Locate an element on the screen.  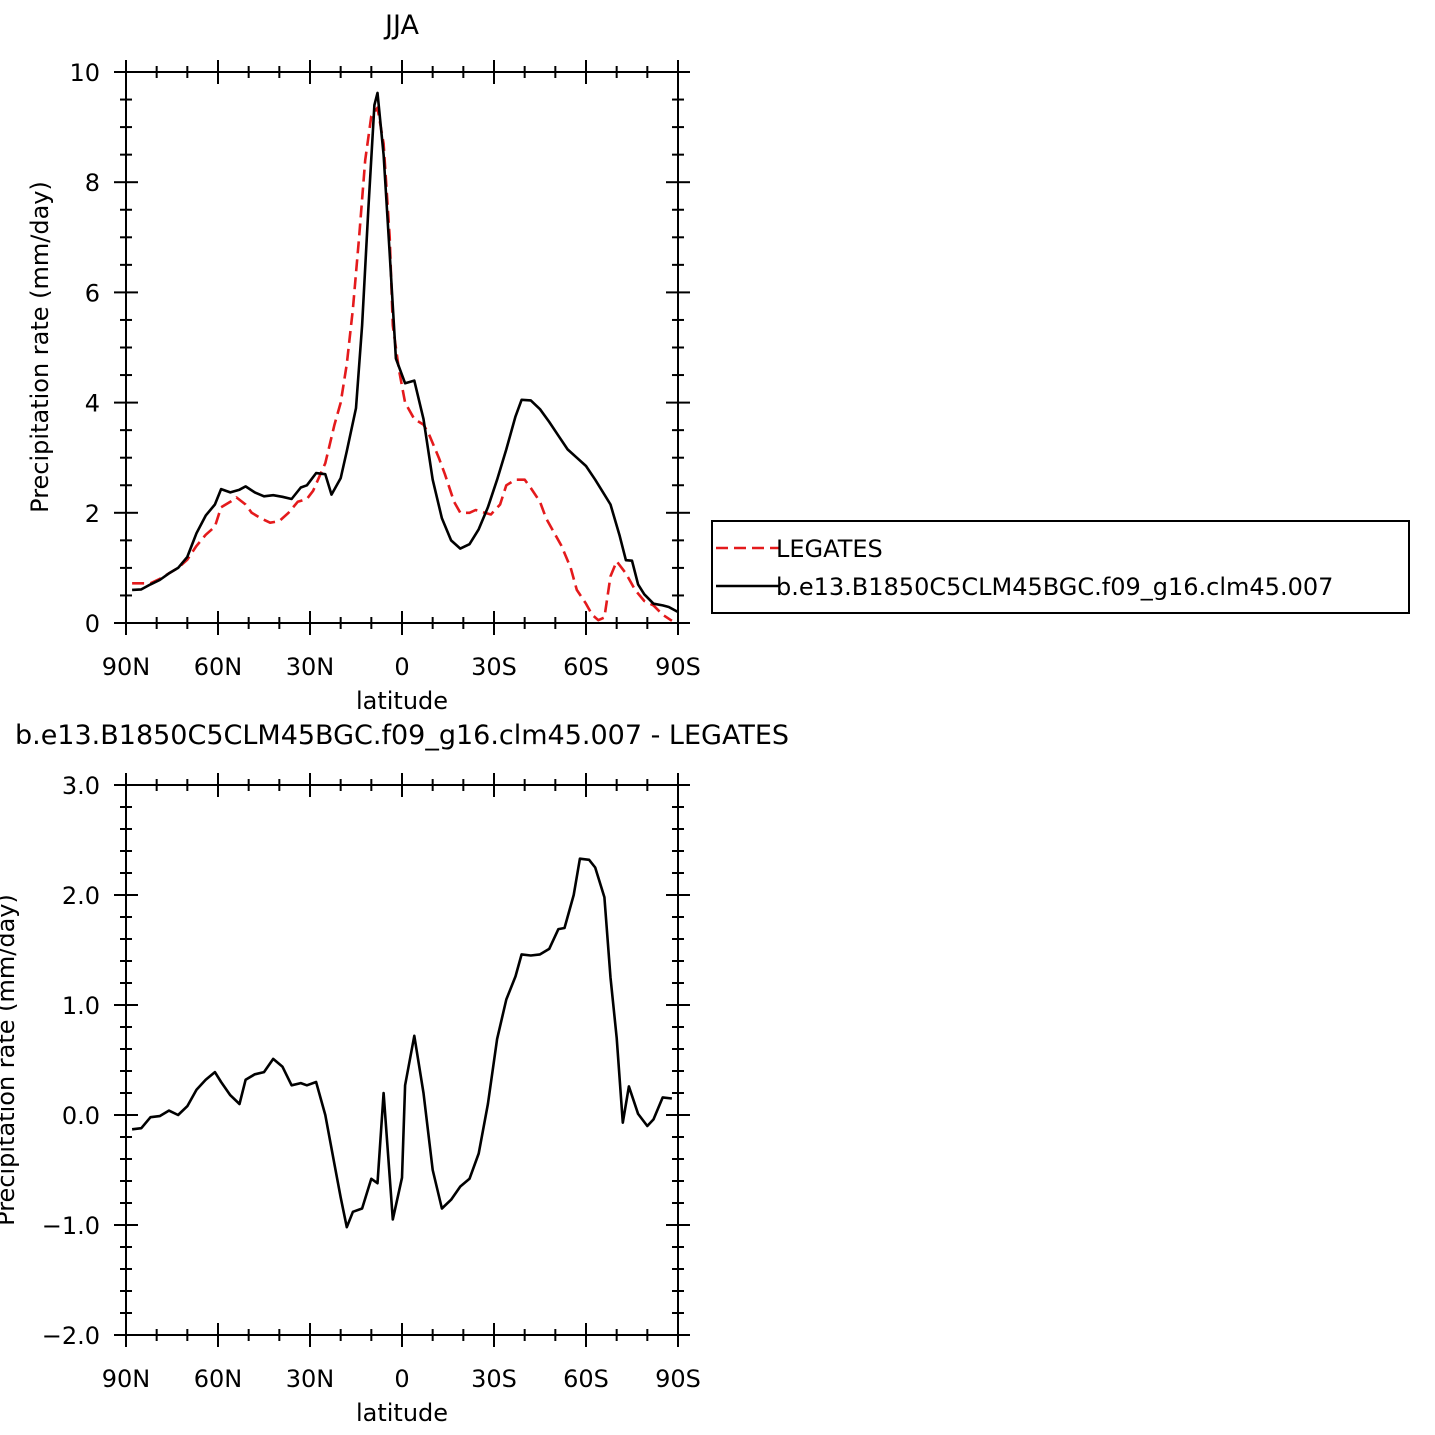
y-tick-label: 2 is located at coordinates (92, 514).